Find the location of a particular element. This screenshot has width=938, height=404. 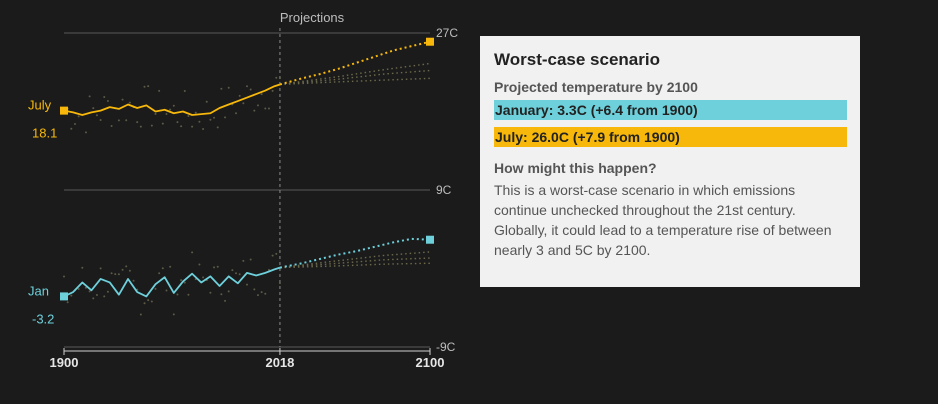

january-projection-bar: January: 3.3C (+6.4 from 1900) is located at coordinates (670, 110).